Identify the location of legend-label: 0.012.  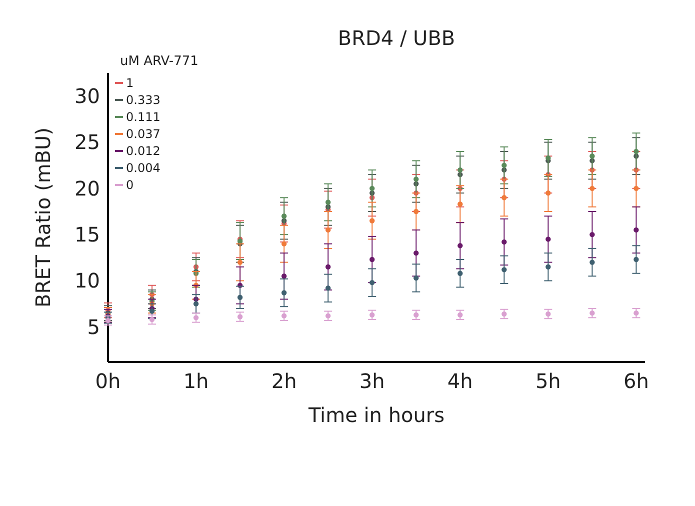
(143, 151).